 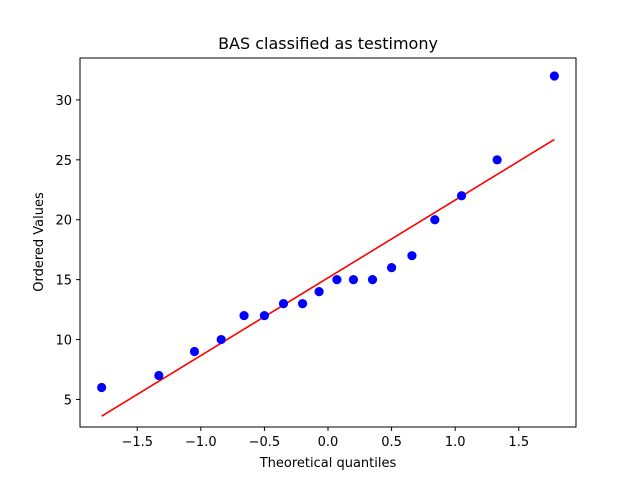 What do you see at coordinates (63, 221) in the screenshot?
I see `y-tick-label: 20` at bounding box center [63, 221].